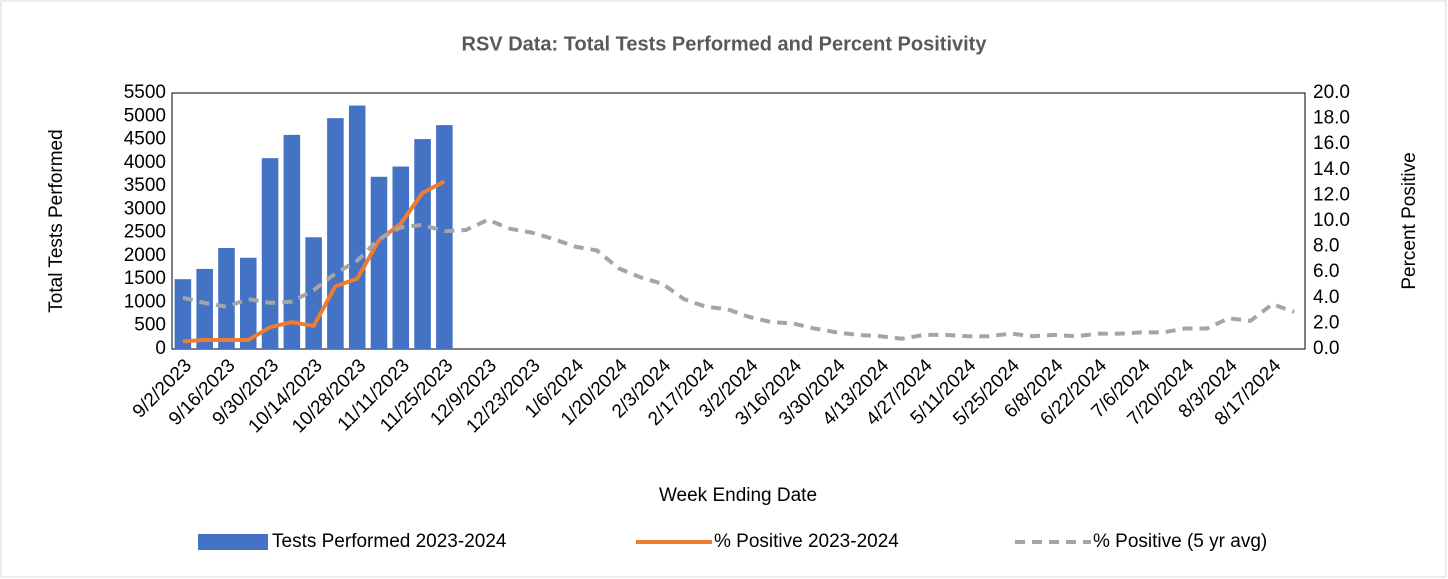  What do you see at coordinates (145, 208) in the screenshot?
I see `y-tick-label: 3000` at bounding box center [145, 208].